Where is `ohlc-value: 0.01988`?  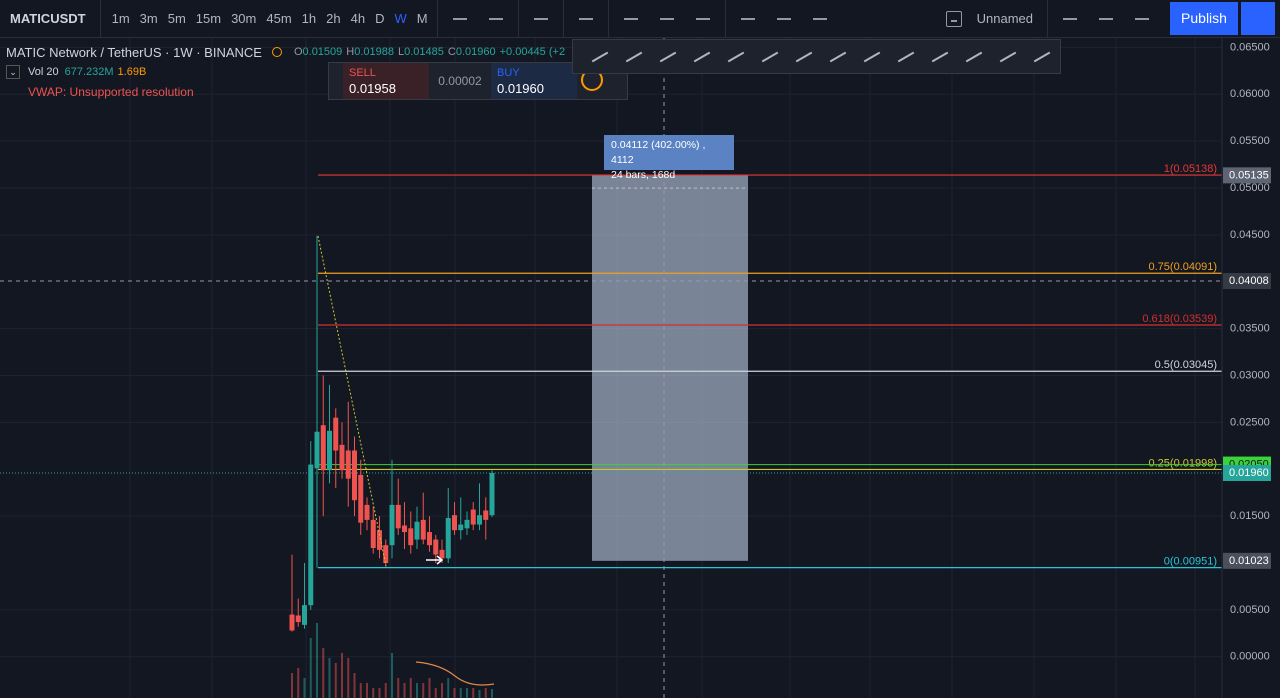 ohlc-value: 0.01988 is located at coordinates (374, 52).